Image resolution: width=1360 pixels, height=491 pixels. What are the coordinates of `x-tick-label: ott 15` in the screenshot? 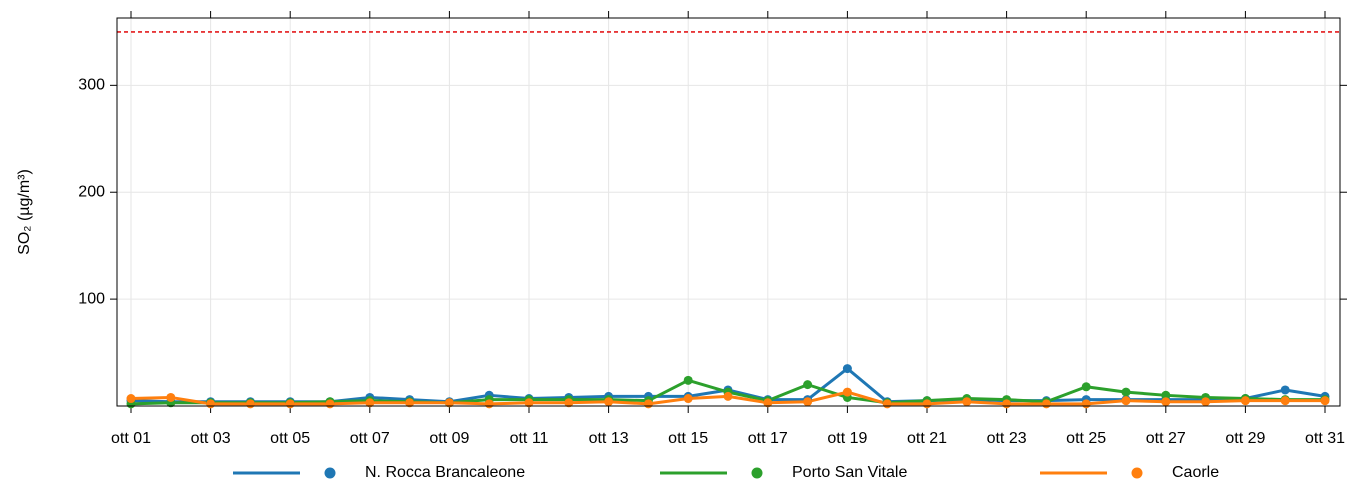 It's located at (688, 438).